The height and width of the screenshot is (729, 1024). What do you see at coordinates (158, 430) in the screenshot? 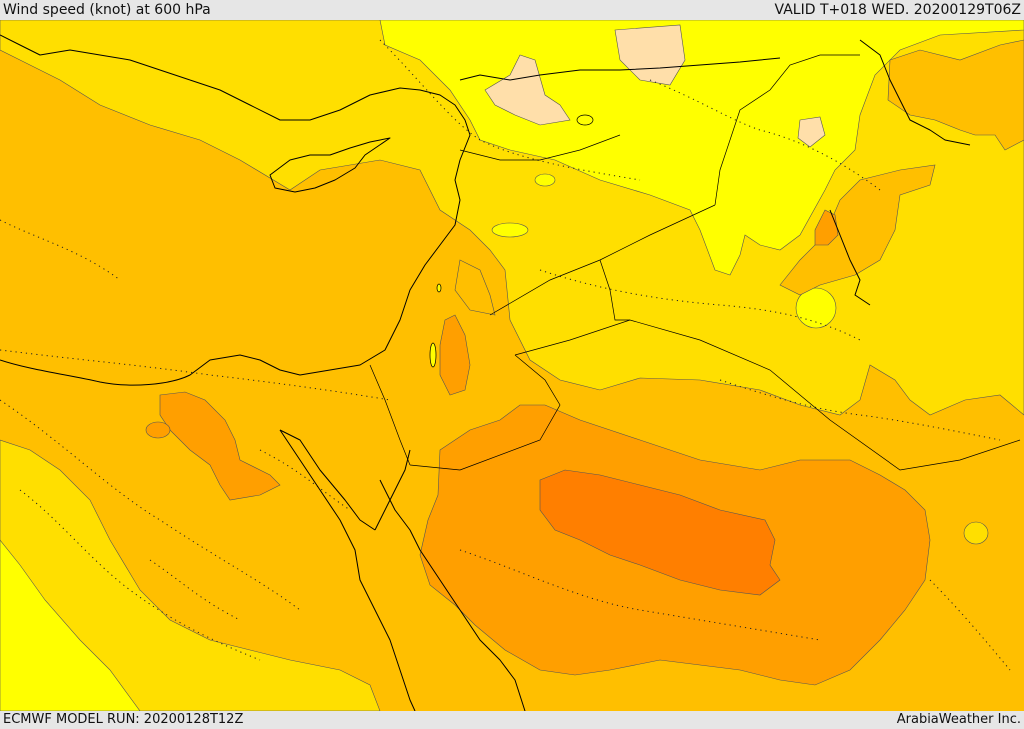
I see `wind-band-high-egypt-pocket` at bounding box center [158, 430].